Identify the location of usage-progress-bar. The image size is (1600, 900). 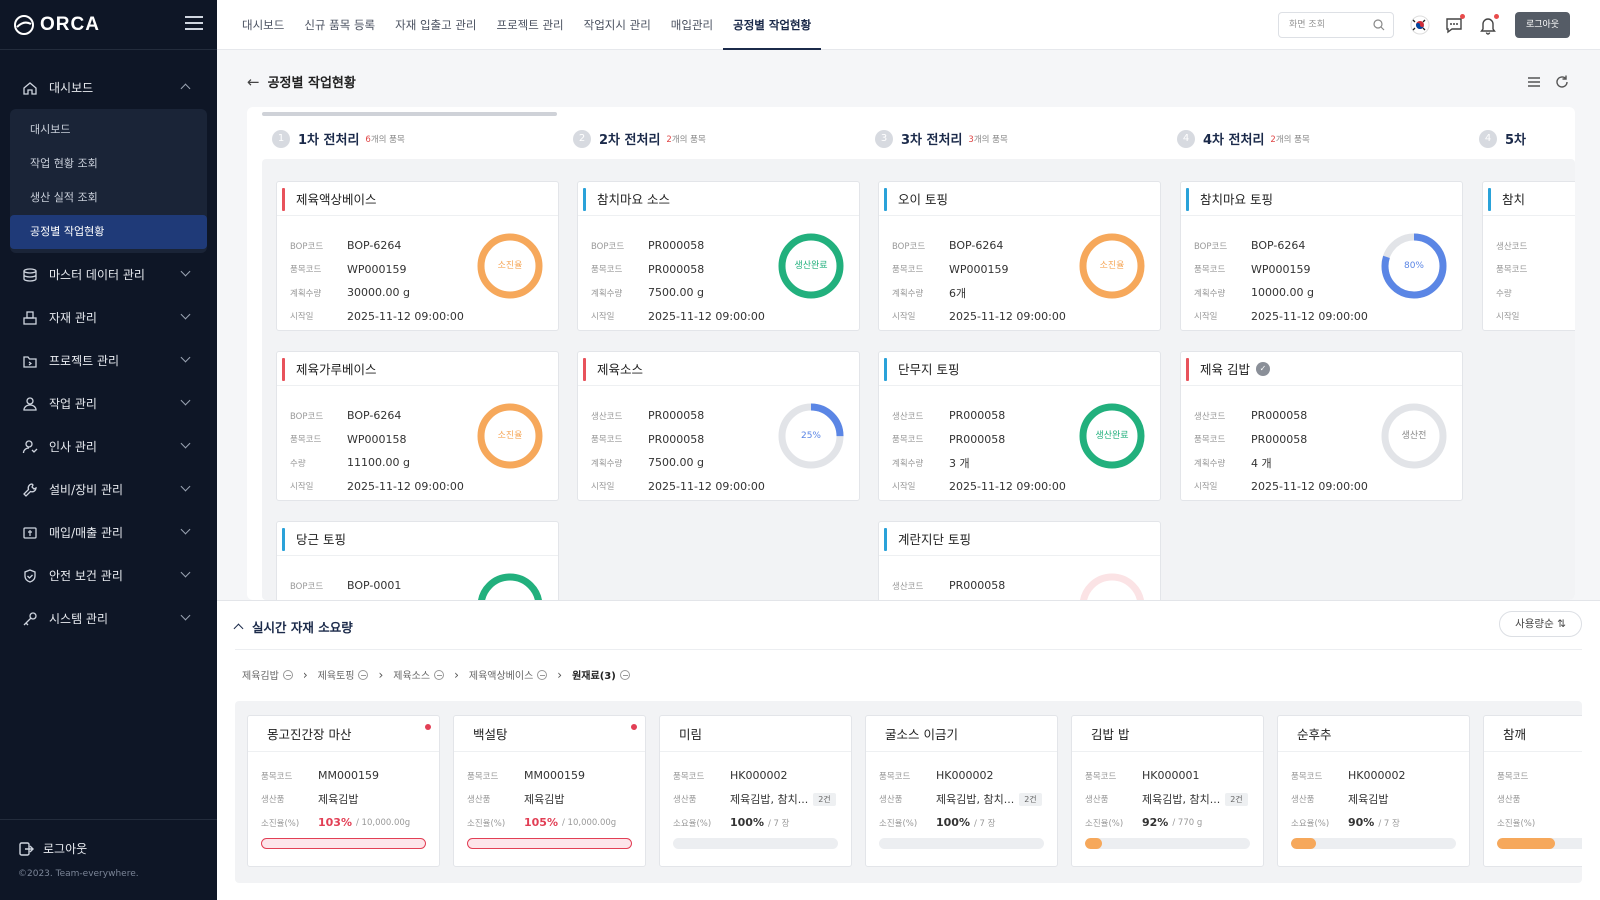
(755, 843).